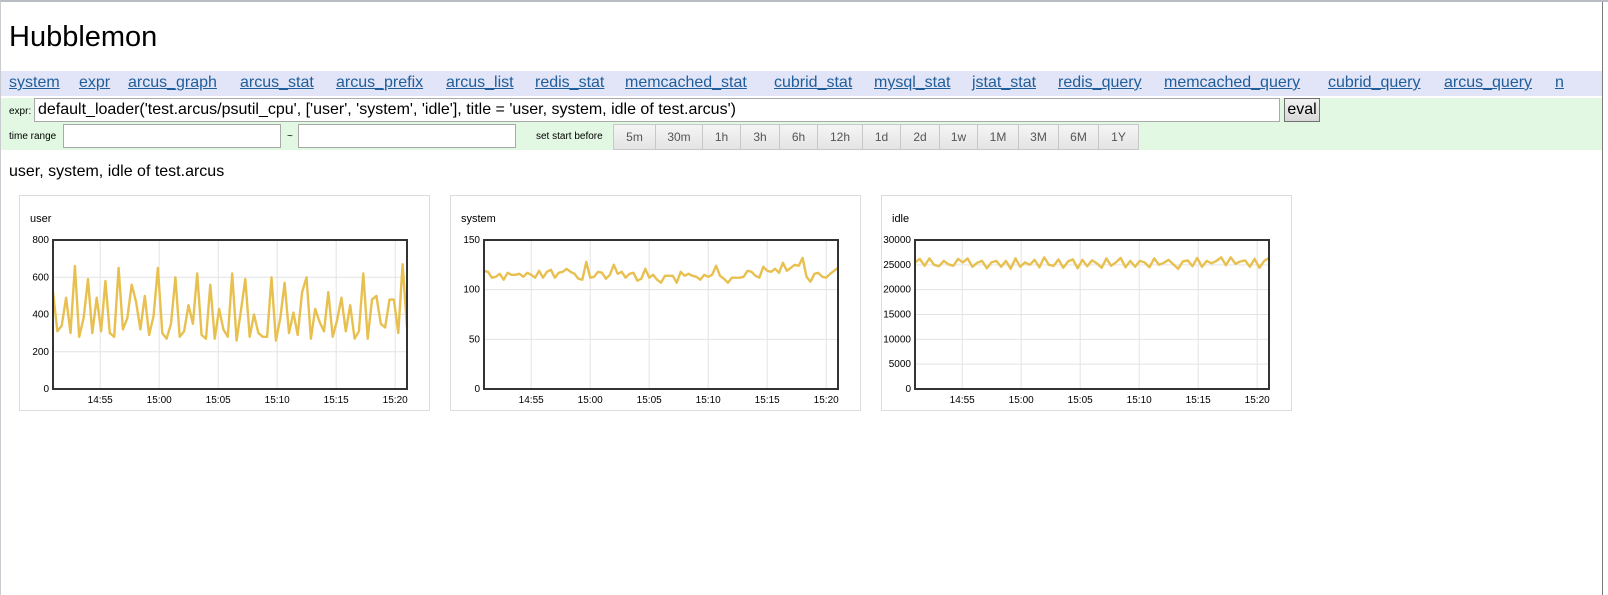 This screenshot has width=1608, height=595. I want to click on chart-title: system, so click(478, 219).